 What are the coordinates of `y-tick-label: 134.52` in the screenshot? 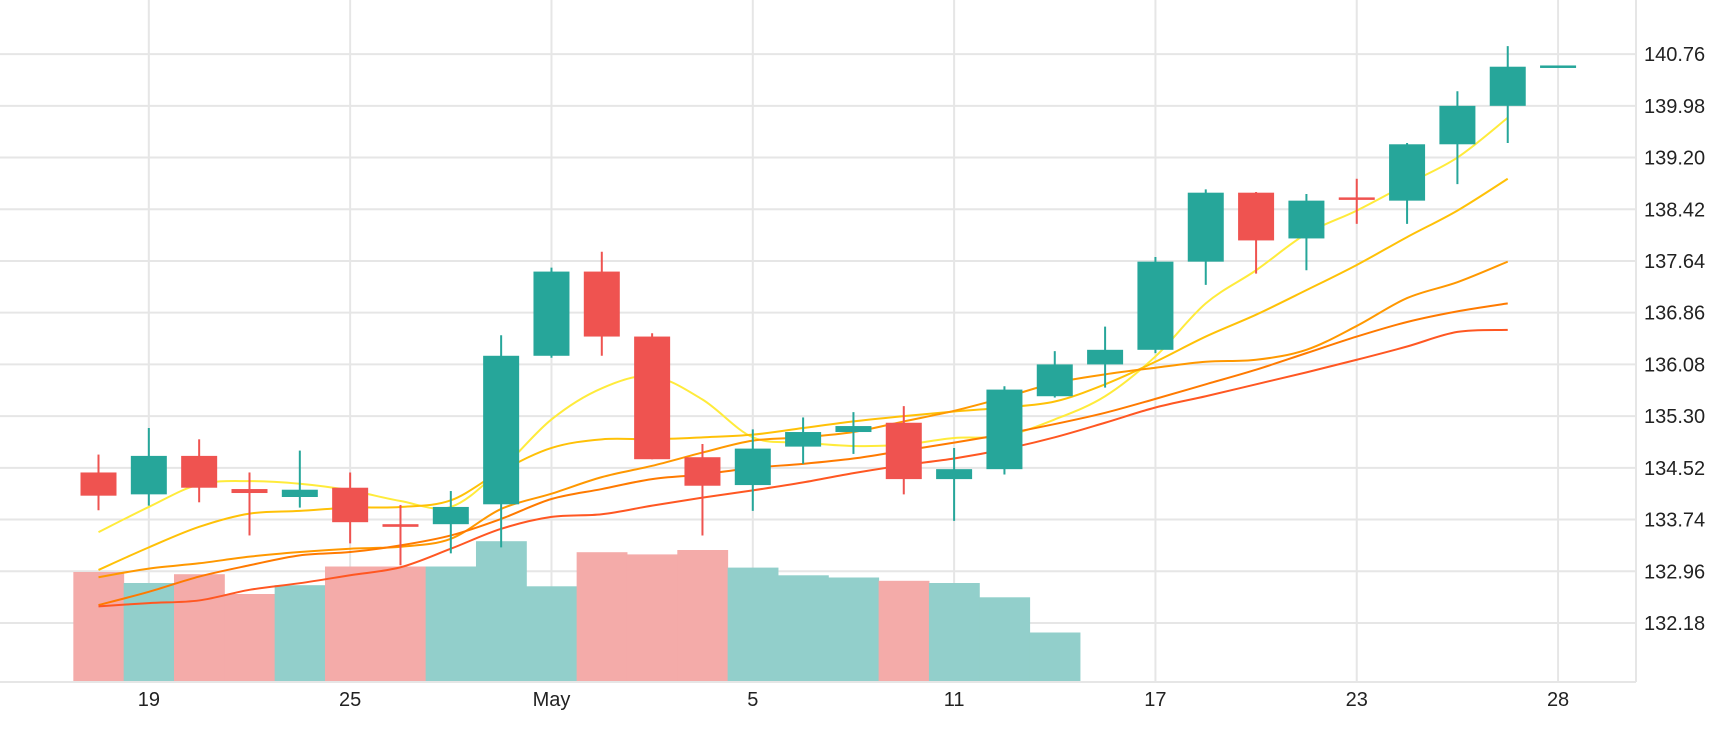 It's located at (1674, 469).